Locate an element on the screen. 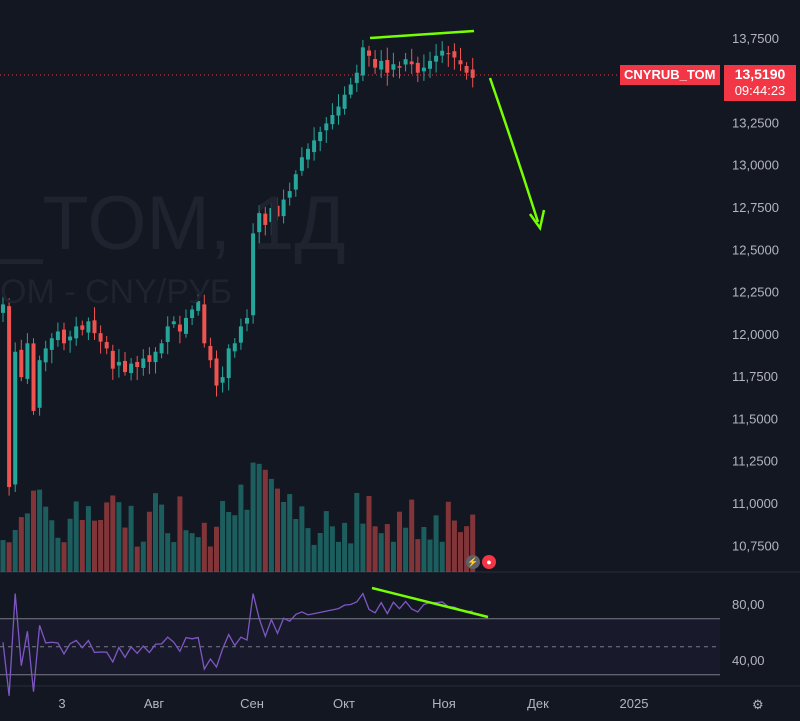 Image resolution: width=800 pixels, height=721 pixels. rsi-tick-label: 40,00 is located at coordinates (748, 660).